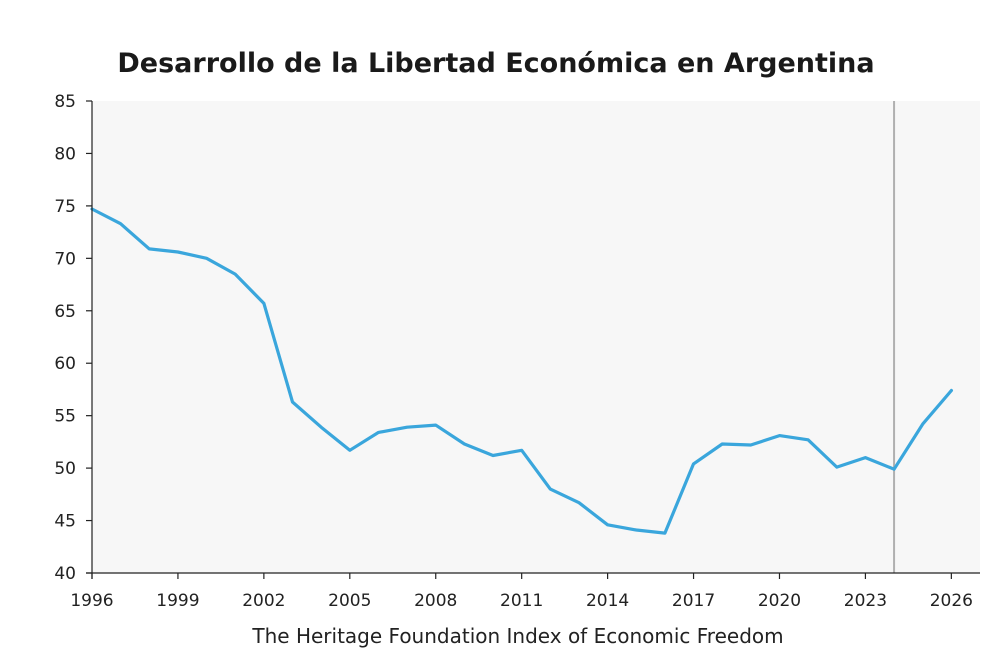  I want to click on x-tick-label: 1996, so click(91, 601).